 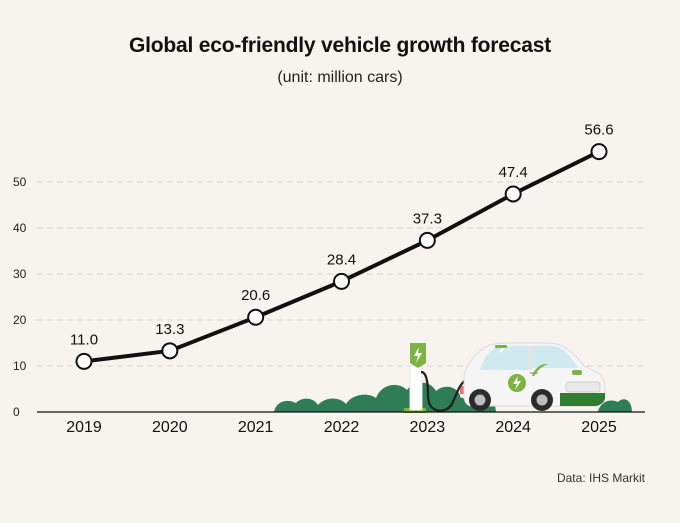 What do you see at coordinates (598, 130) in the screenshot?
I see `data-label: 56.6` at bounding box center [598, 130].